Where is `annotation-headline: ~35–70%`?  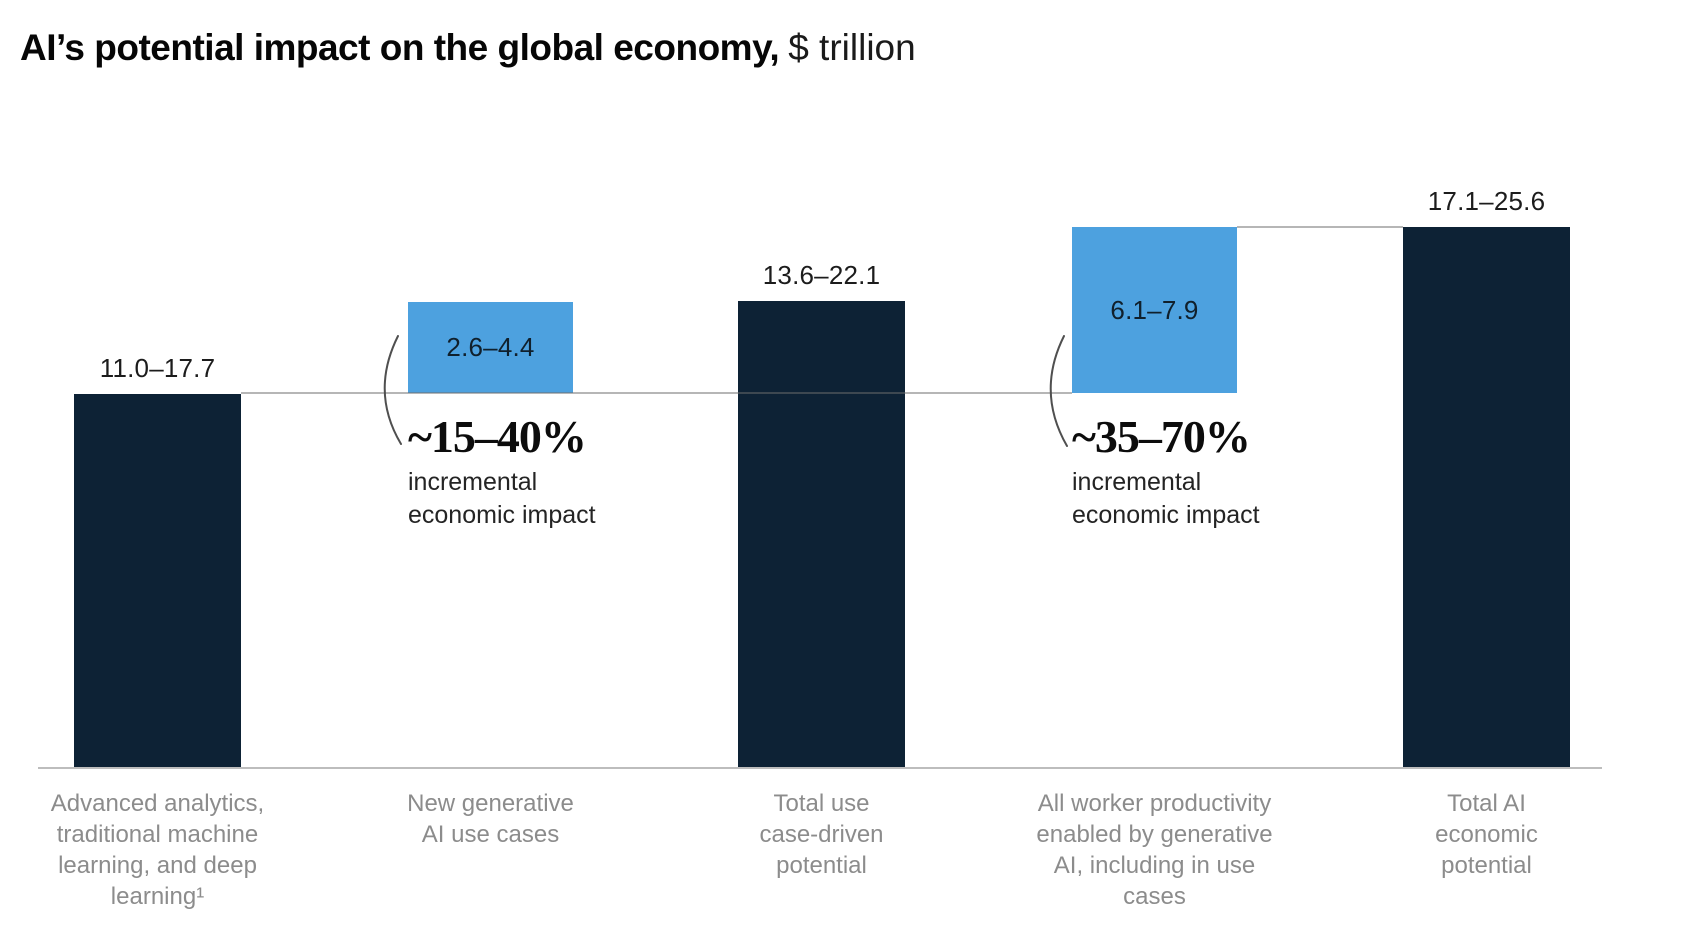 annotation-headline: ~35–70% is located at coordinates (1161, 436).